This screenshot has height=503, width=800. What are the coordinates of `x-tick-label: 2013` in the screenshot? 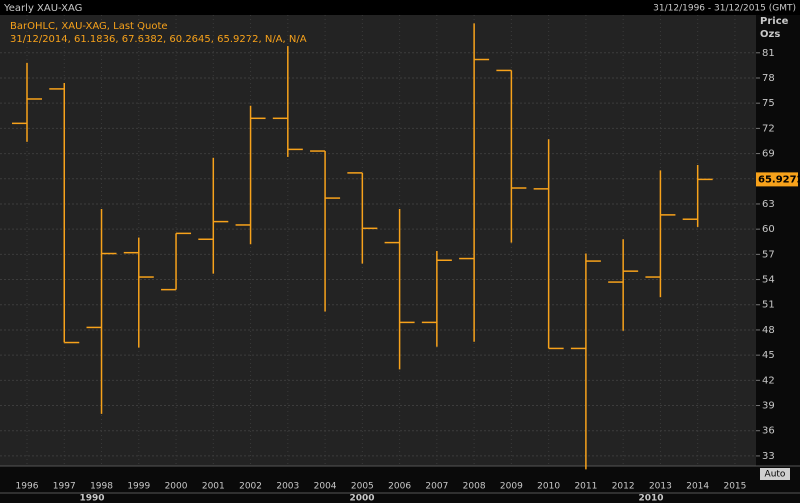 It's located at (660, 487).